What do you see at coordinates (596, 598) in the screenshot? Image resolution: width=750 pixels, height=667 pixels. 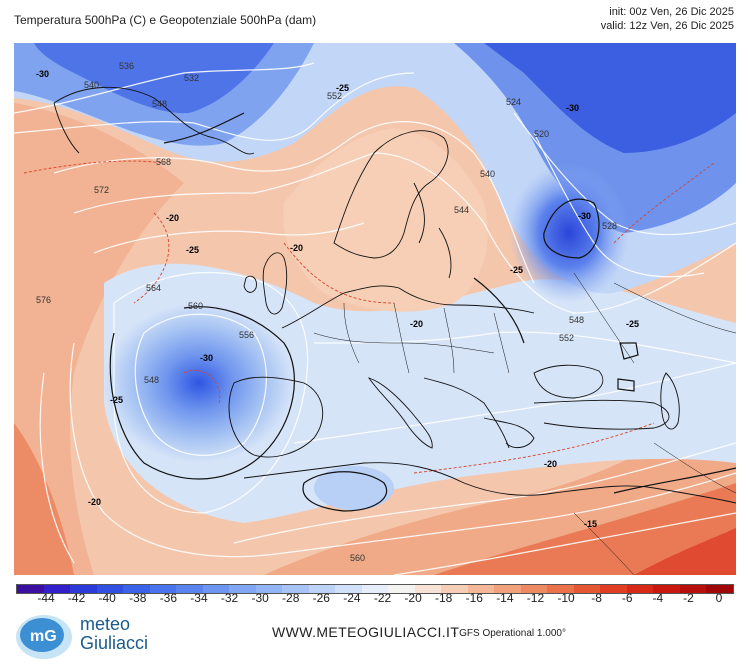 I see `colorbar-tick-label: -8` at bounding box center [596, 598].